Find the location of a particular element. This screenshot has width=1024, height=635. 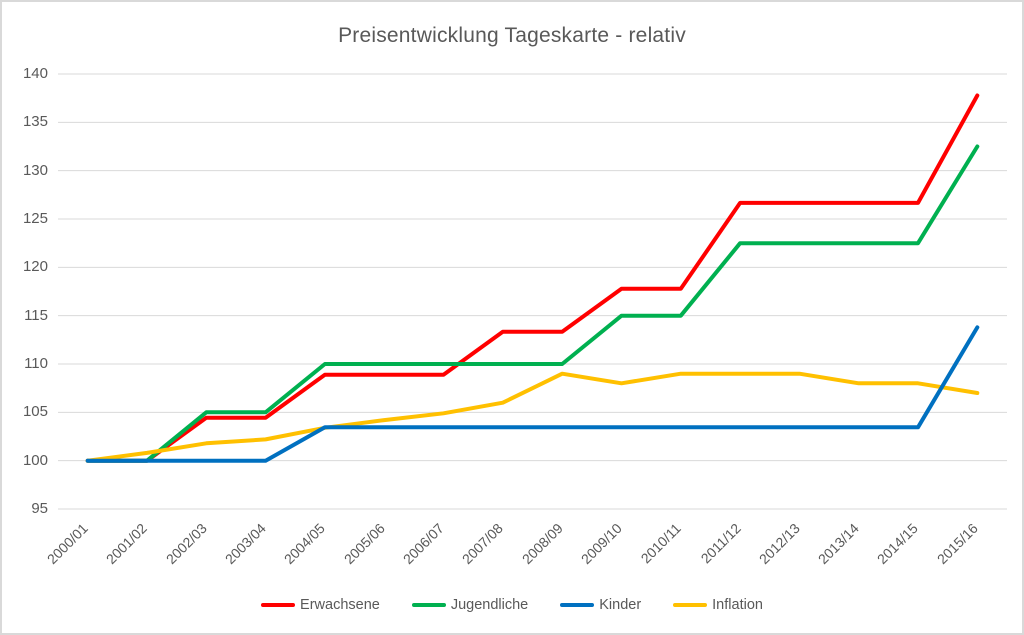

y-axis-label: 105 is located at coordinates (35, 412).